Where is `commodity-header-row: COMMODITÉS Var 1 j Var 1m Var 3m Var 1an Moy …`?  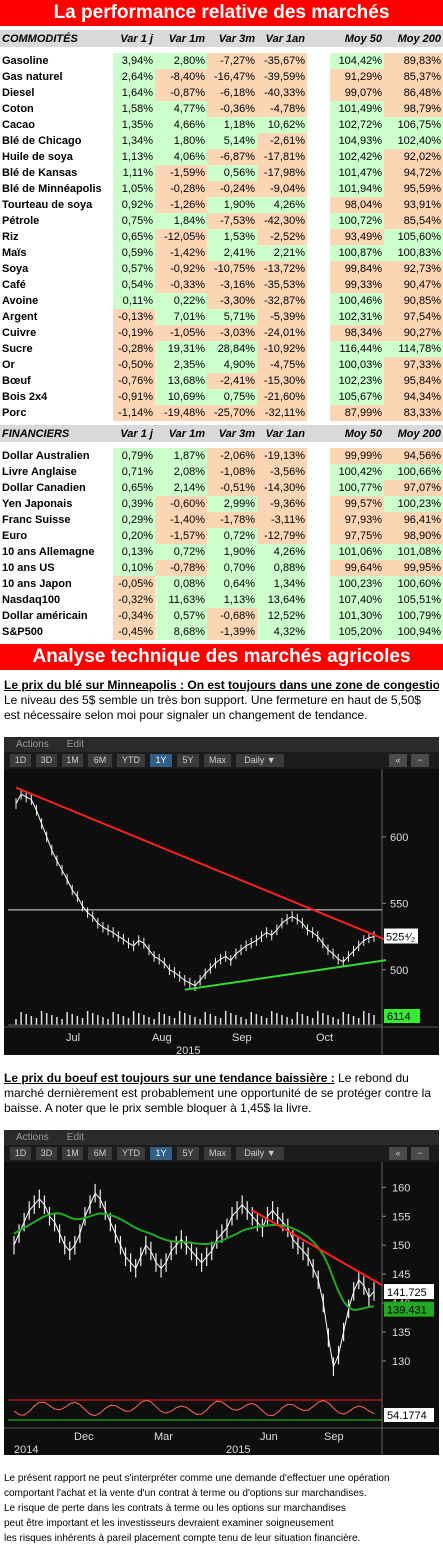
commodity-header-row: COMMODITÉS Var 1 j Var 1m Var 3m Var 1an Moy … is located at coordinates (221, 38).